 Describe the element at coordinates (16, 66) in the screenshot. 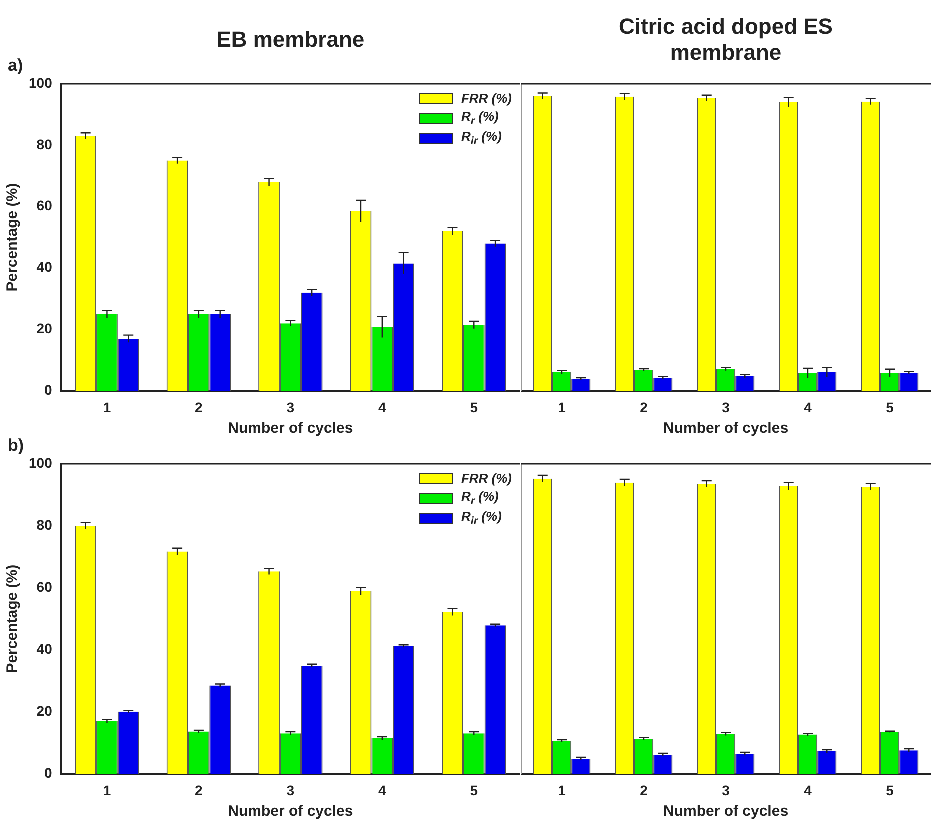

I see `text: a)` at that location.